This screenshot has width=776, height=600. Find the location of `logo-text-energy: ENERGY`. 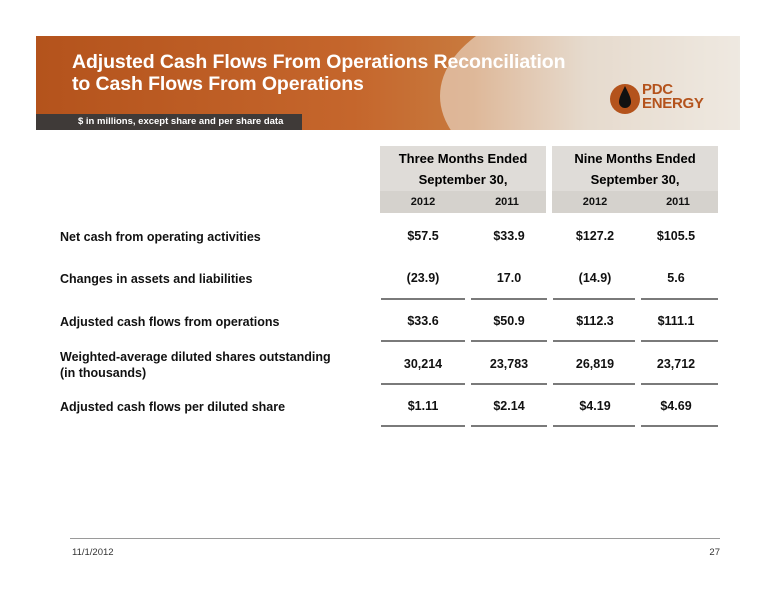

logo-text-energy: ENERGY is located at coordinates (673, 103).